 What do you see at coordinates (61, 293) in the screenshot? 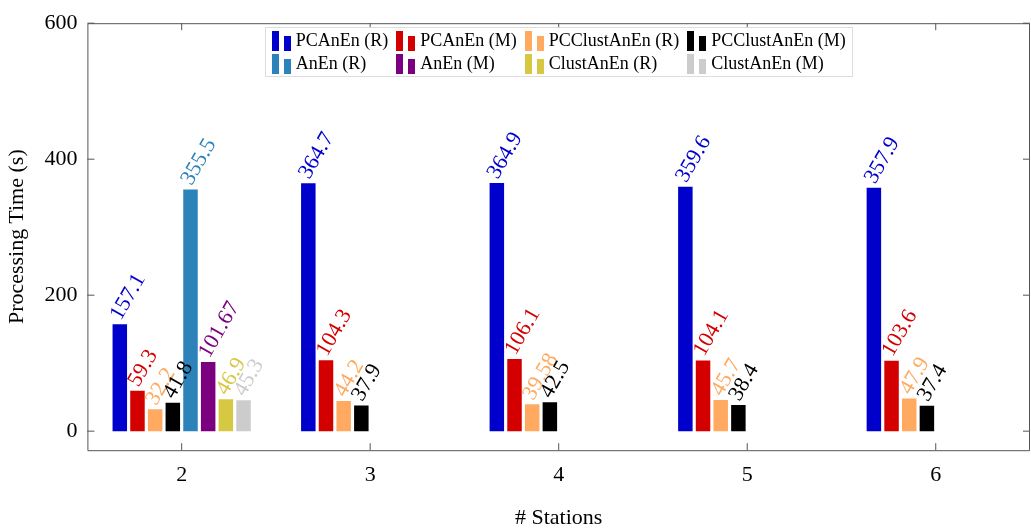
I see `y-tick-label: 200` at bounding box center [61, 293].